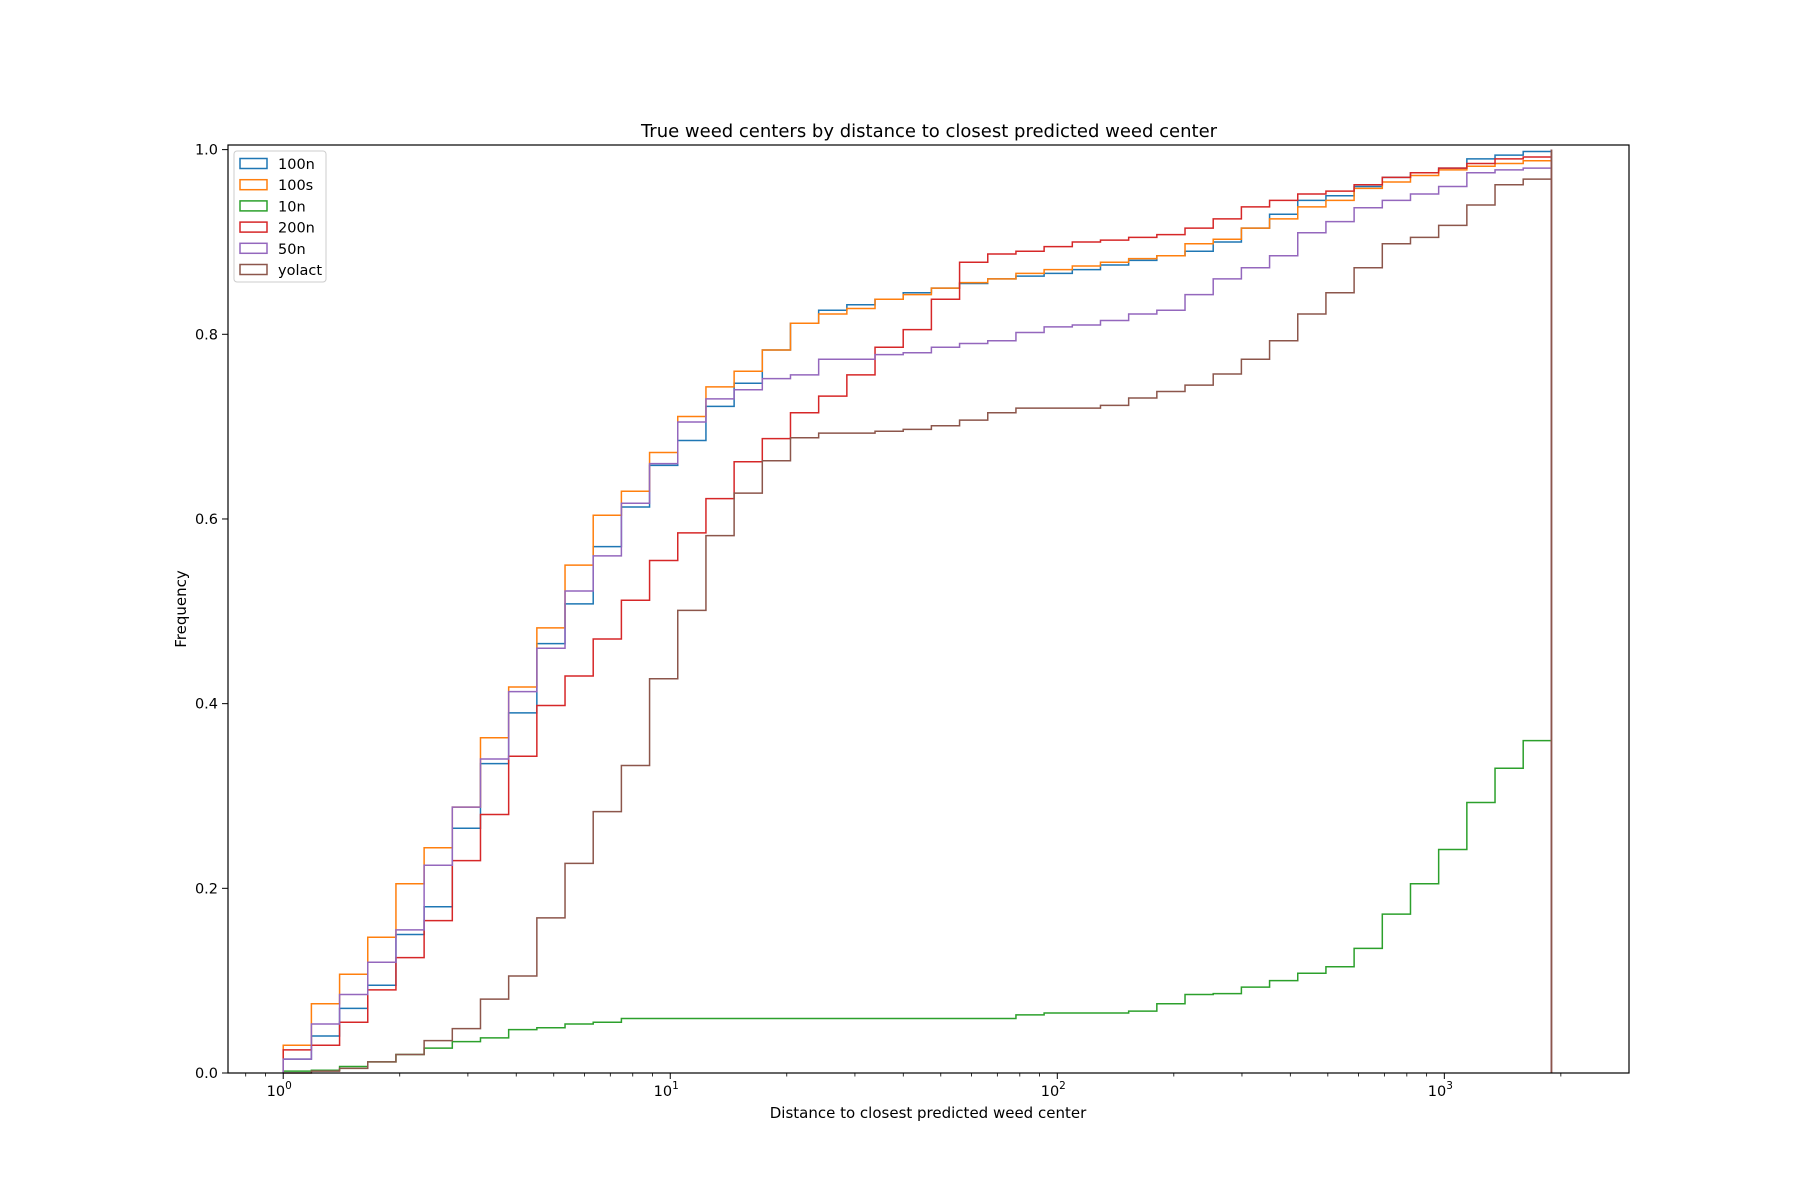 The height and width of the screenshot is (1204, 1800). What do you see at coordinates (206, 705) in the screenshot?
I see `y-tick-label: 0.4` at bounding box center [206, 705].